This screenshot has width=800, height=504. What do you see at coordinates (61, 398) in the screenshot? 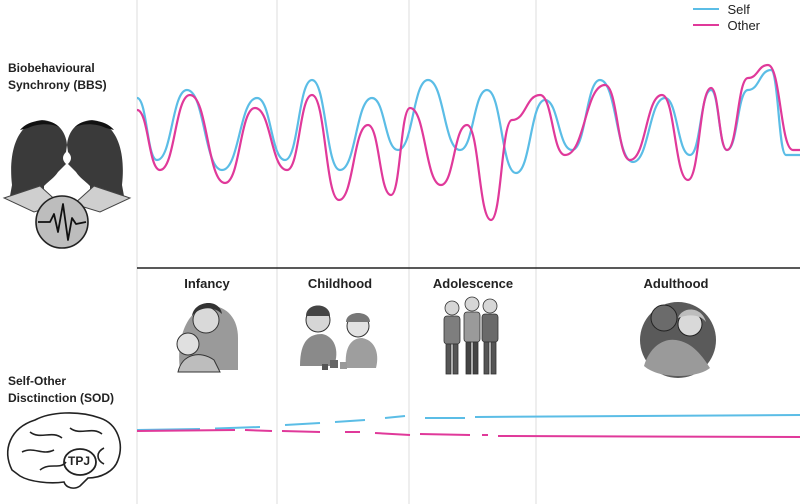
I see `sod-label-line2: Disctinction (SOD)` at bounding box center [61, 398].